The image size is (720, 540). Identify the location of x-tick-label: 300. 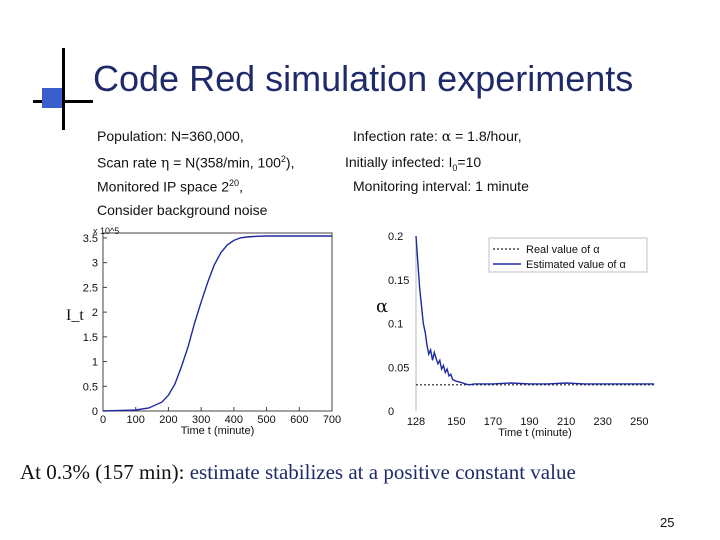
(201, 420).